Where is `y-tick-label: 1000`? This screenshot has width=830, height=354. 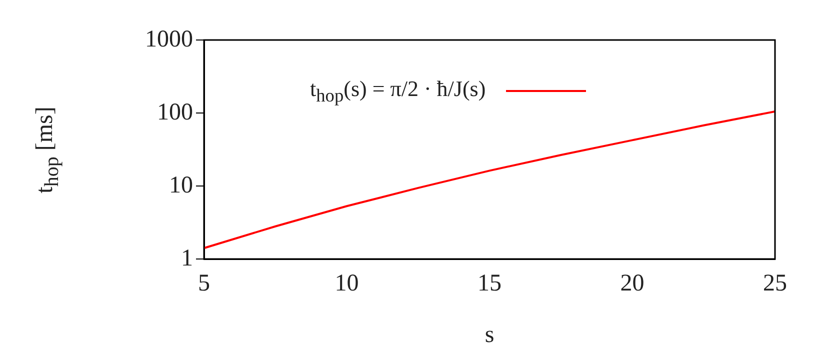
y-tick-label: 1000 is located at coordinates (169, 39).